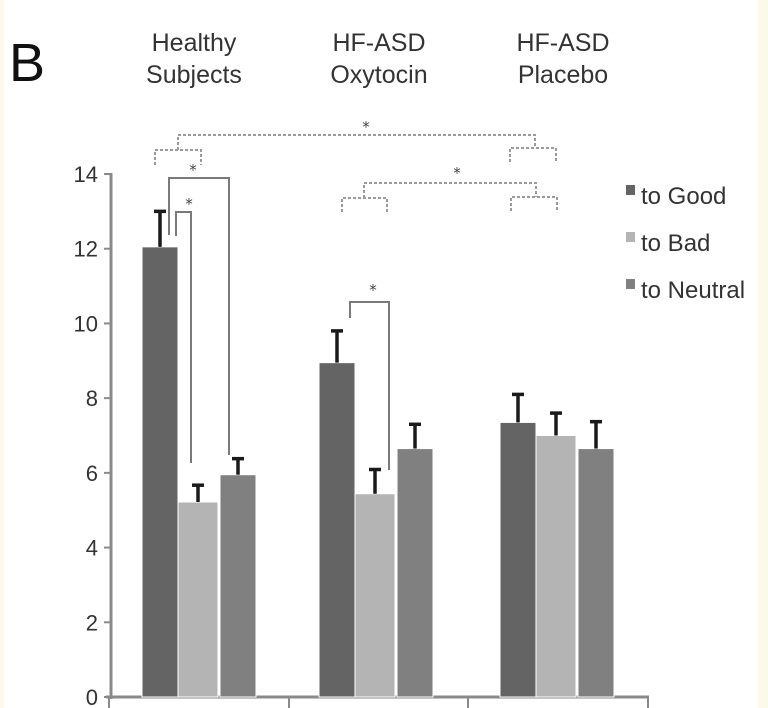  Describe the element at coordinates (183, 337) in the screenshot. I see `significance-bracket-good-vs-bad-healthy` at that location.